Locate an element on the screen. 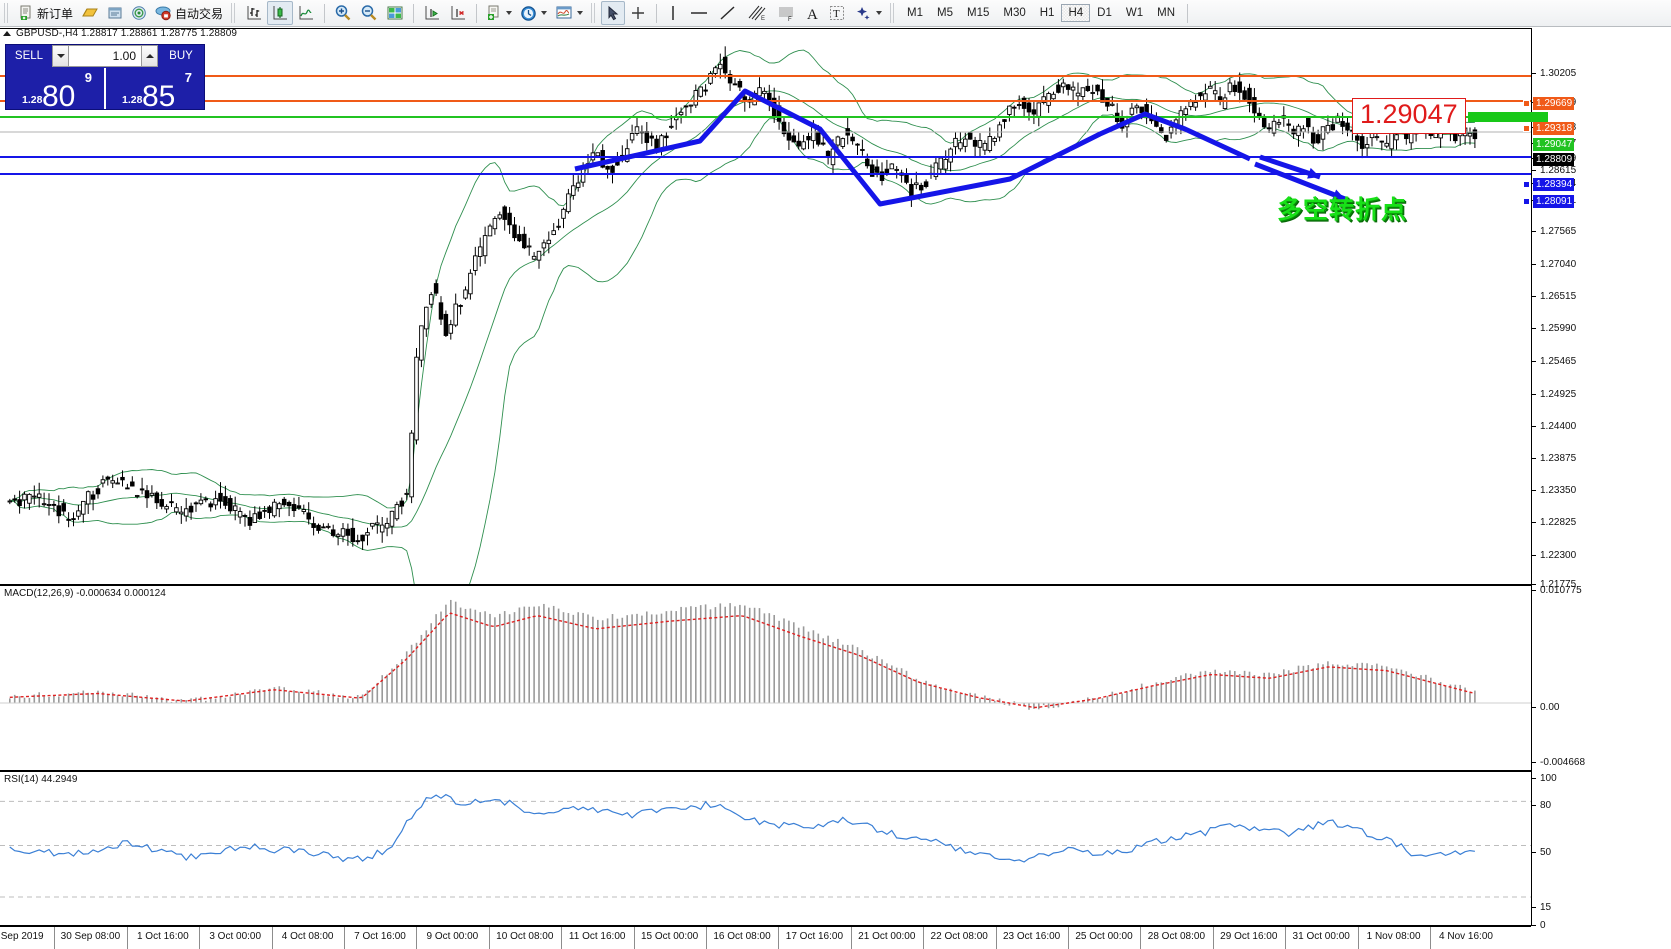 The width and height of the screenshot is (1671, 949). timeframe-m1: M1 is located at coordinates (915, 13).